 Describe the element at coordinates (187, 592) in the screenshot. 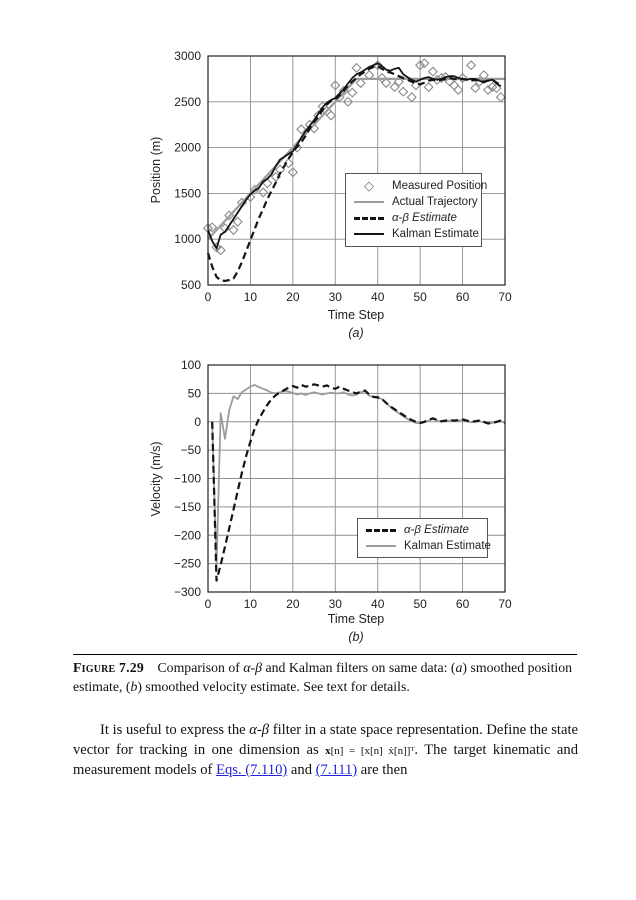

I see `y-tick-label: −300` at that location.